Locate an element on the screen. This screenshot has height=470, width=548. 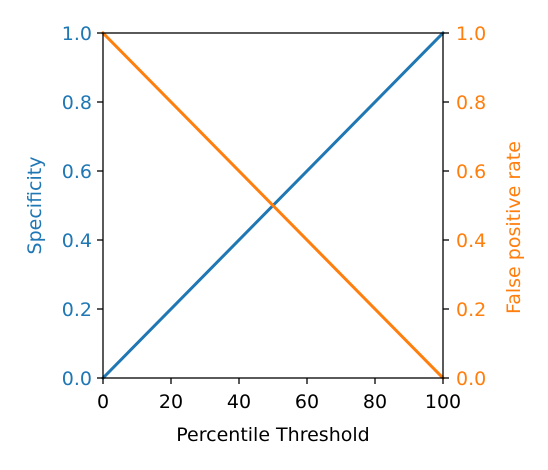
right-y-axis-label: False positive rate is located at coordinates (514, 227).